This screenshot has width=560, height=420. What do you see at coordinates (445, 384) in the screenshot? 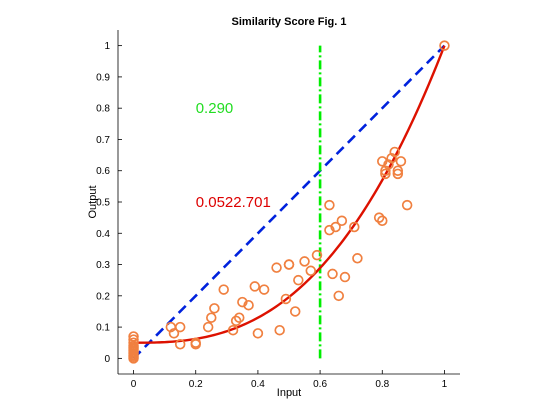
I see `x-tick-label: 1` at bounding box center [445, 384].